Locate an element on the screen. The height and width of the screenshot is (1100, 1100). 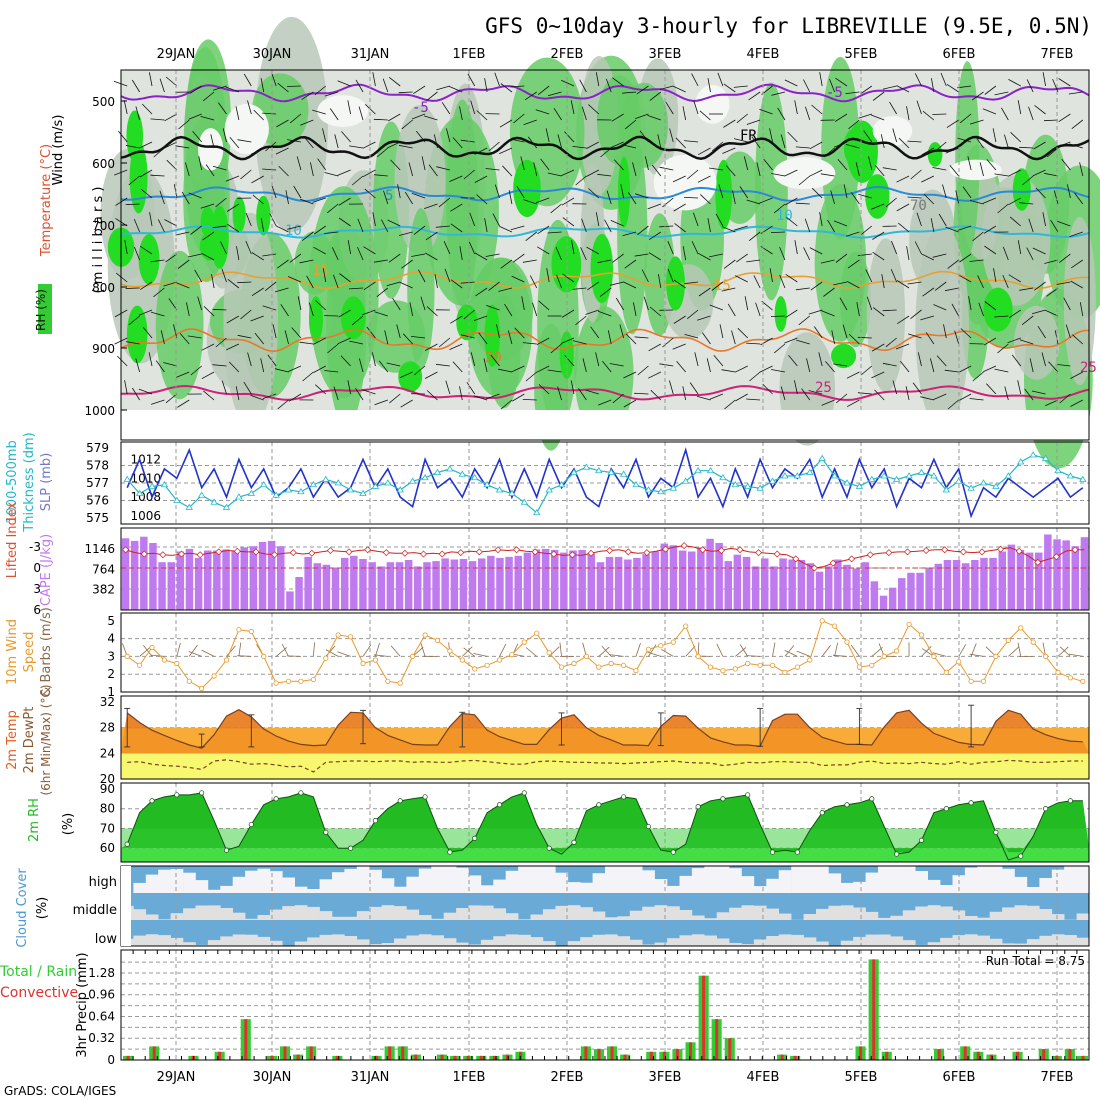
rh-dry-blob is located at coordinates (804, 173).